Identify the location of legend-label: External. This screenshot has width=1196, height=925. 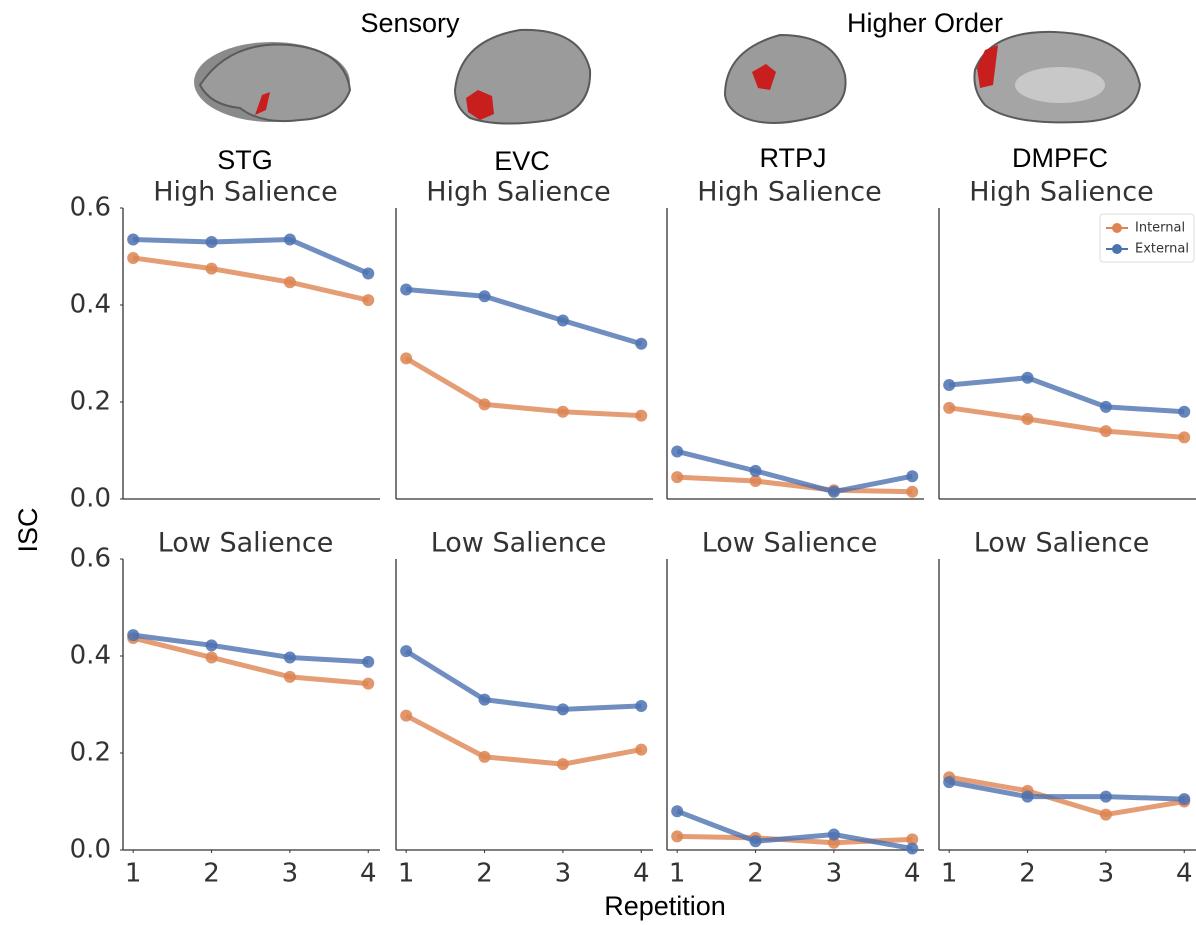
(1162, 249).